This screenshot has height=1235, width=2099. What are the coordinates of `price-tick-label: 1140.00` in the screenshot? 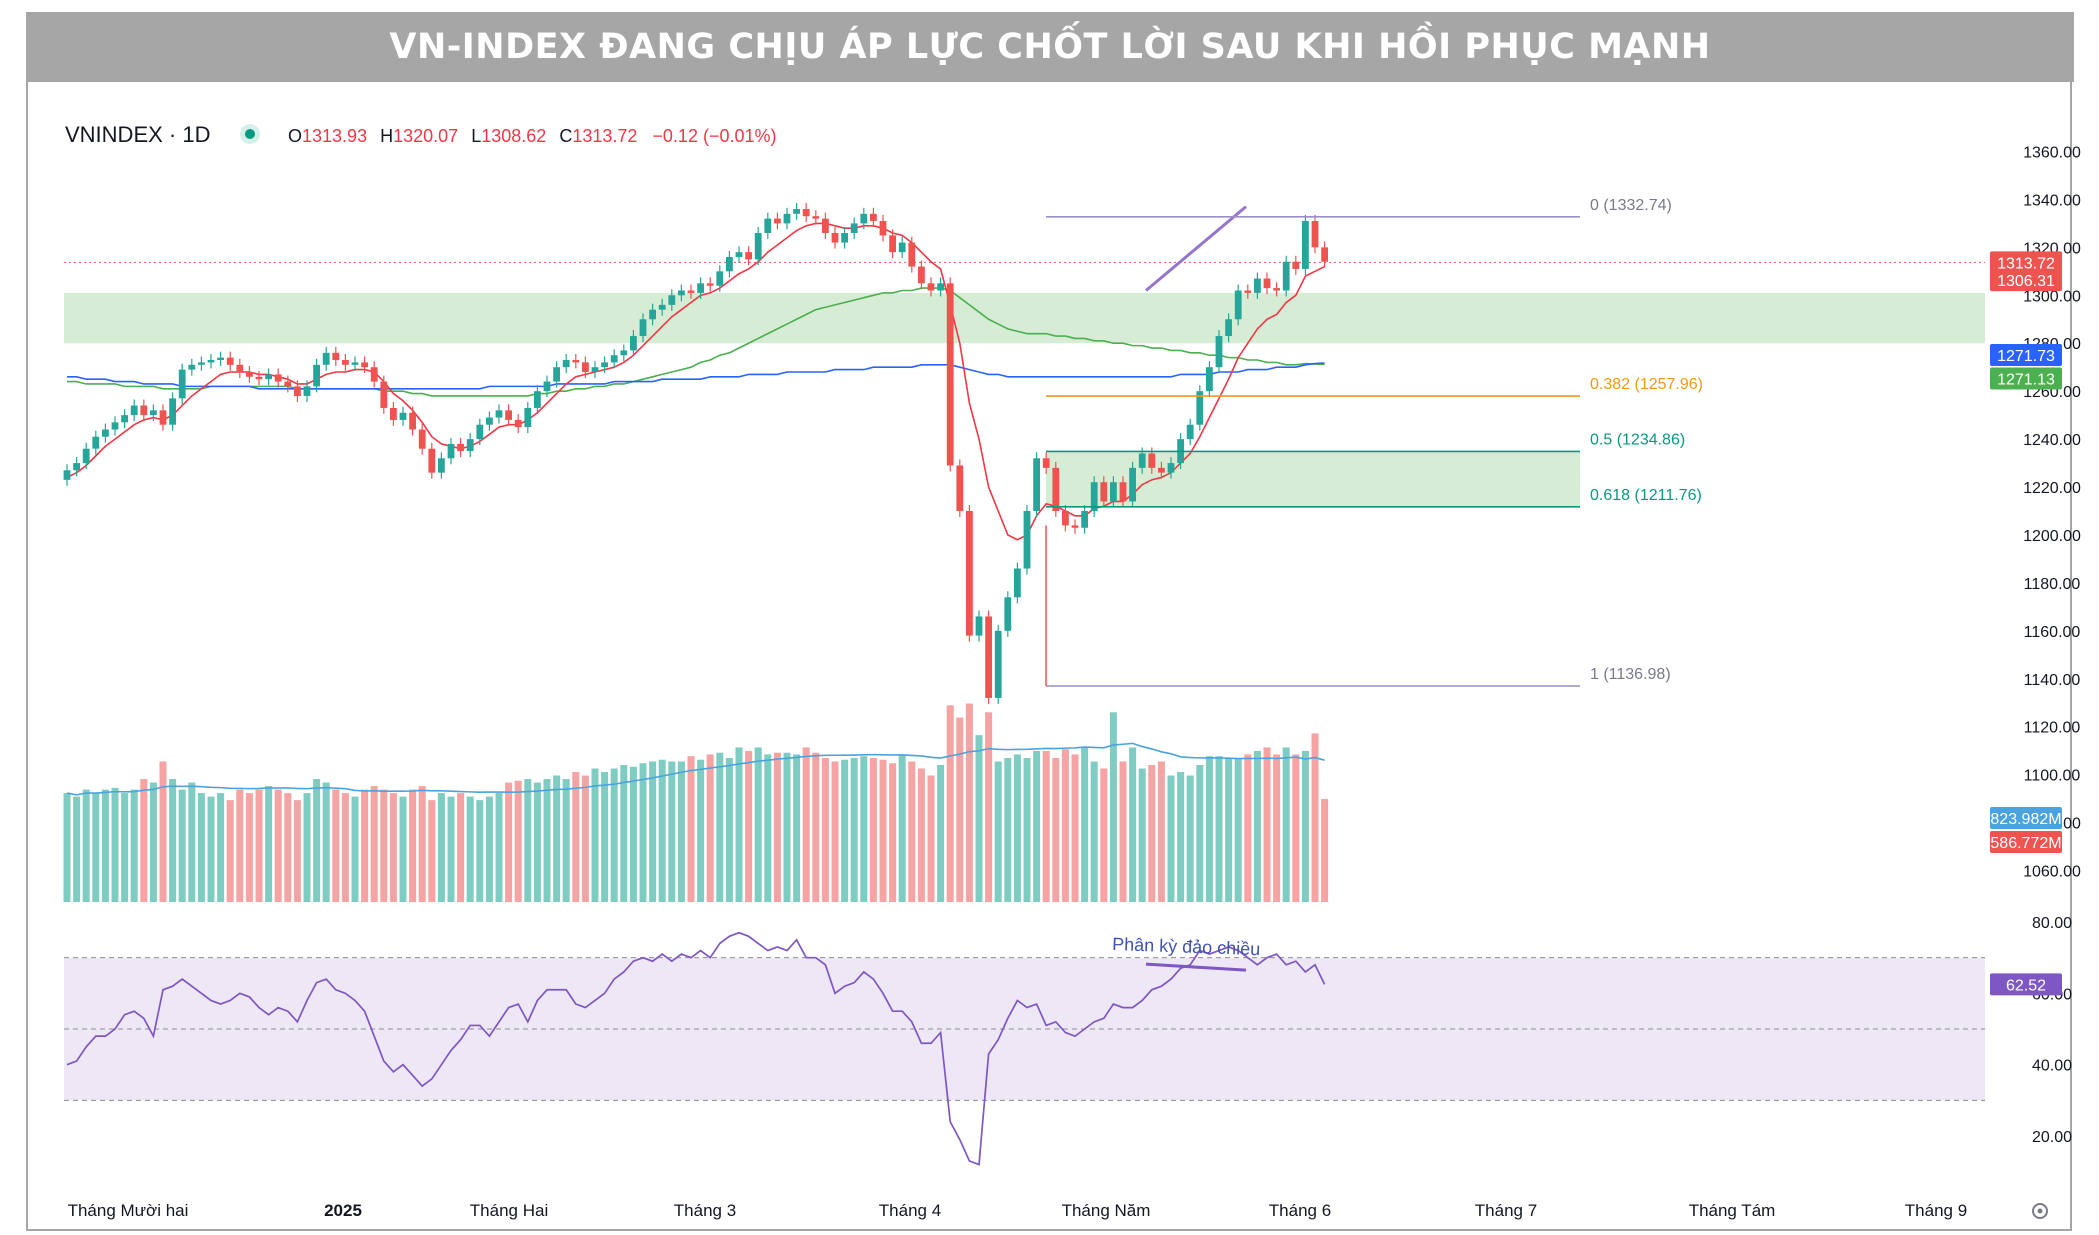 It's located at (2052, 680).